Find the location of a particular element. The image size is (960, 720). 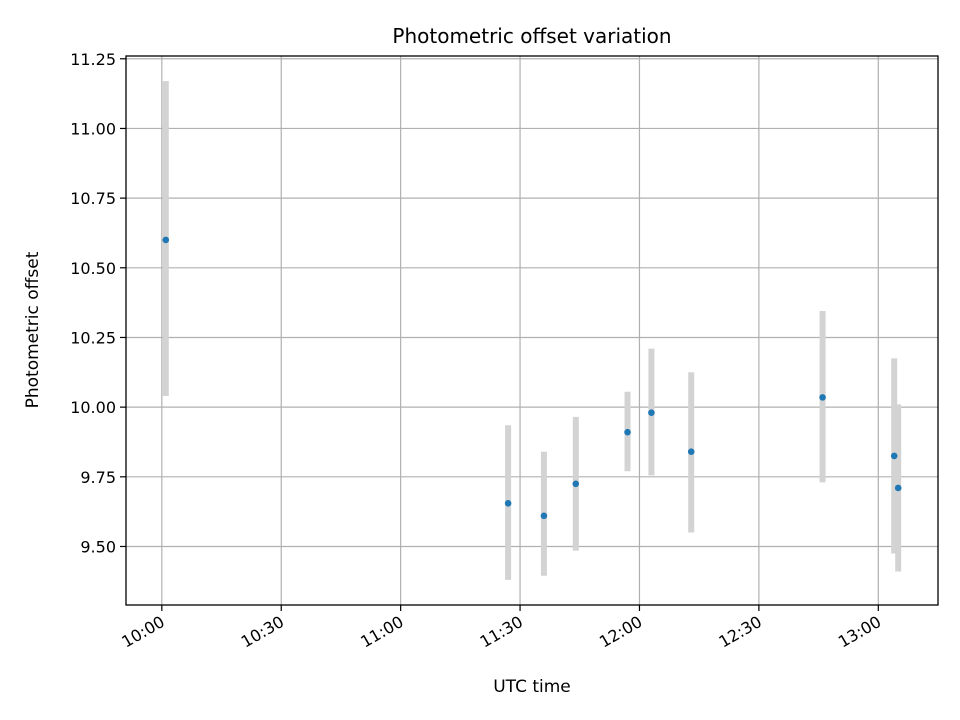

y-axis-ticks: 9.50 9.75 10.00 10.25 10.50 10.75 11.00 11.25 is located at coordinates (98, 303).